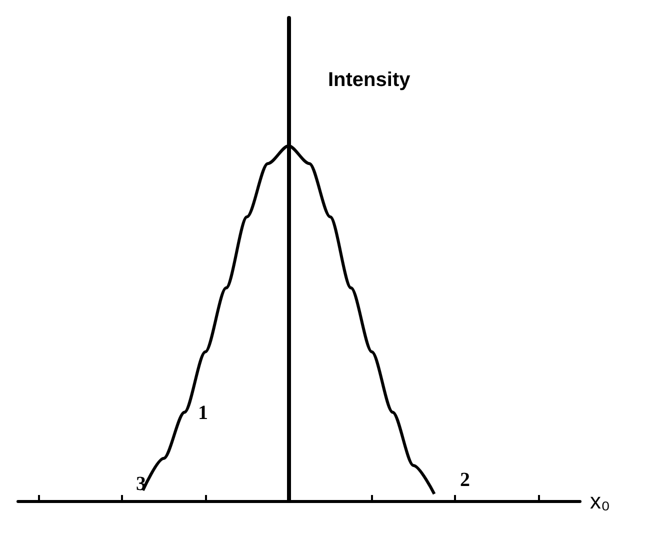 The height and width of the screenshot is (534, 648). I want to click on annotation: 2, so click(465, 480).